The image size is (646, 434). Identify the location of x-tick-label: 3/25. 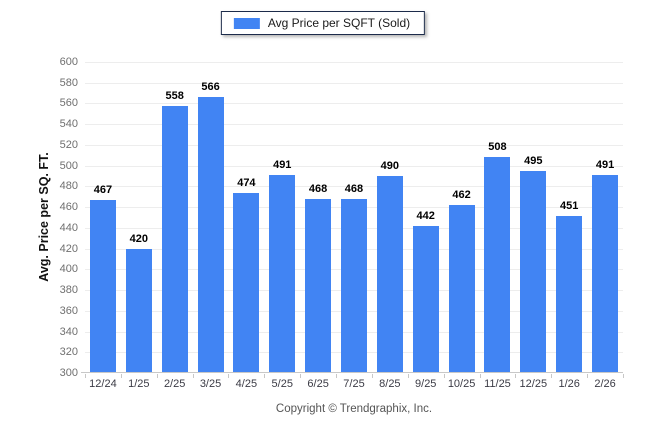
(210, 384).